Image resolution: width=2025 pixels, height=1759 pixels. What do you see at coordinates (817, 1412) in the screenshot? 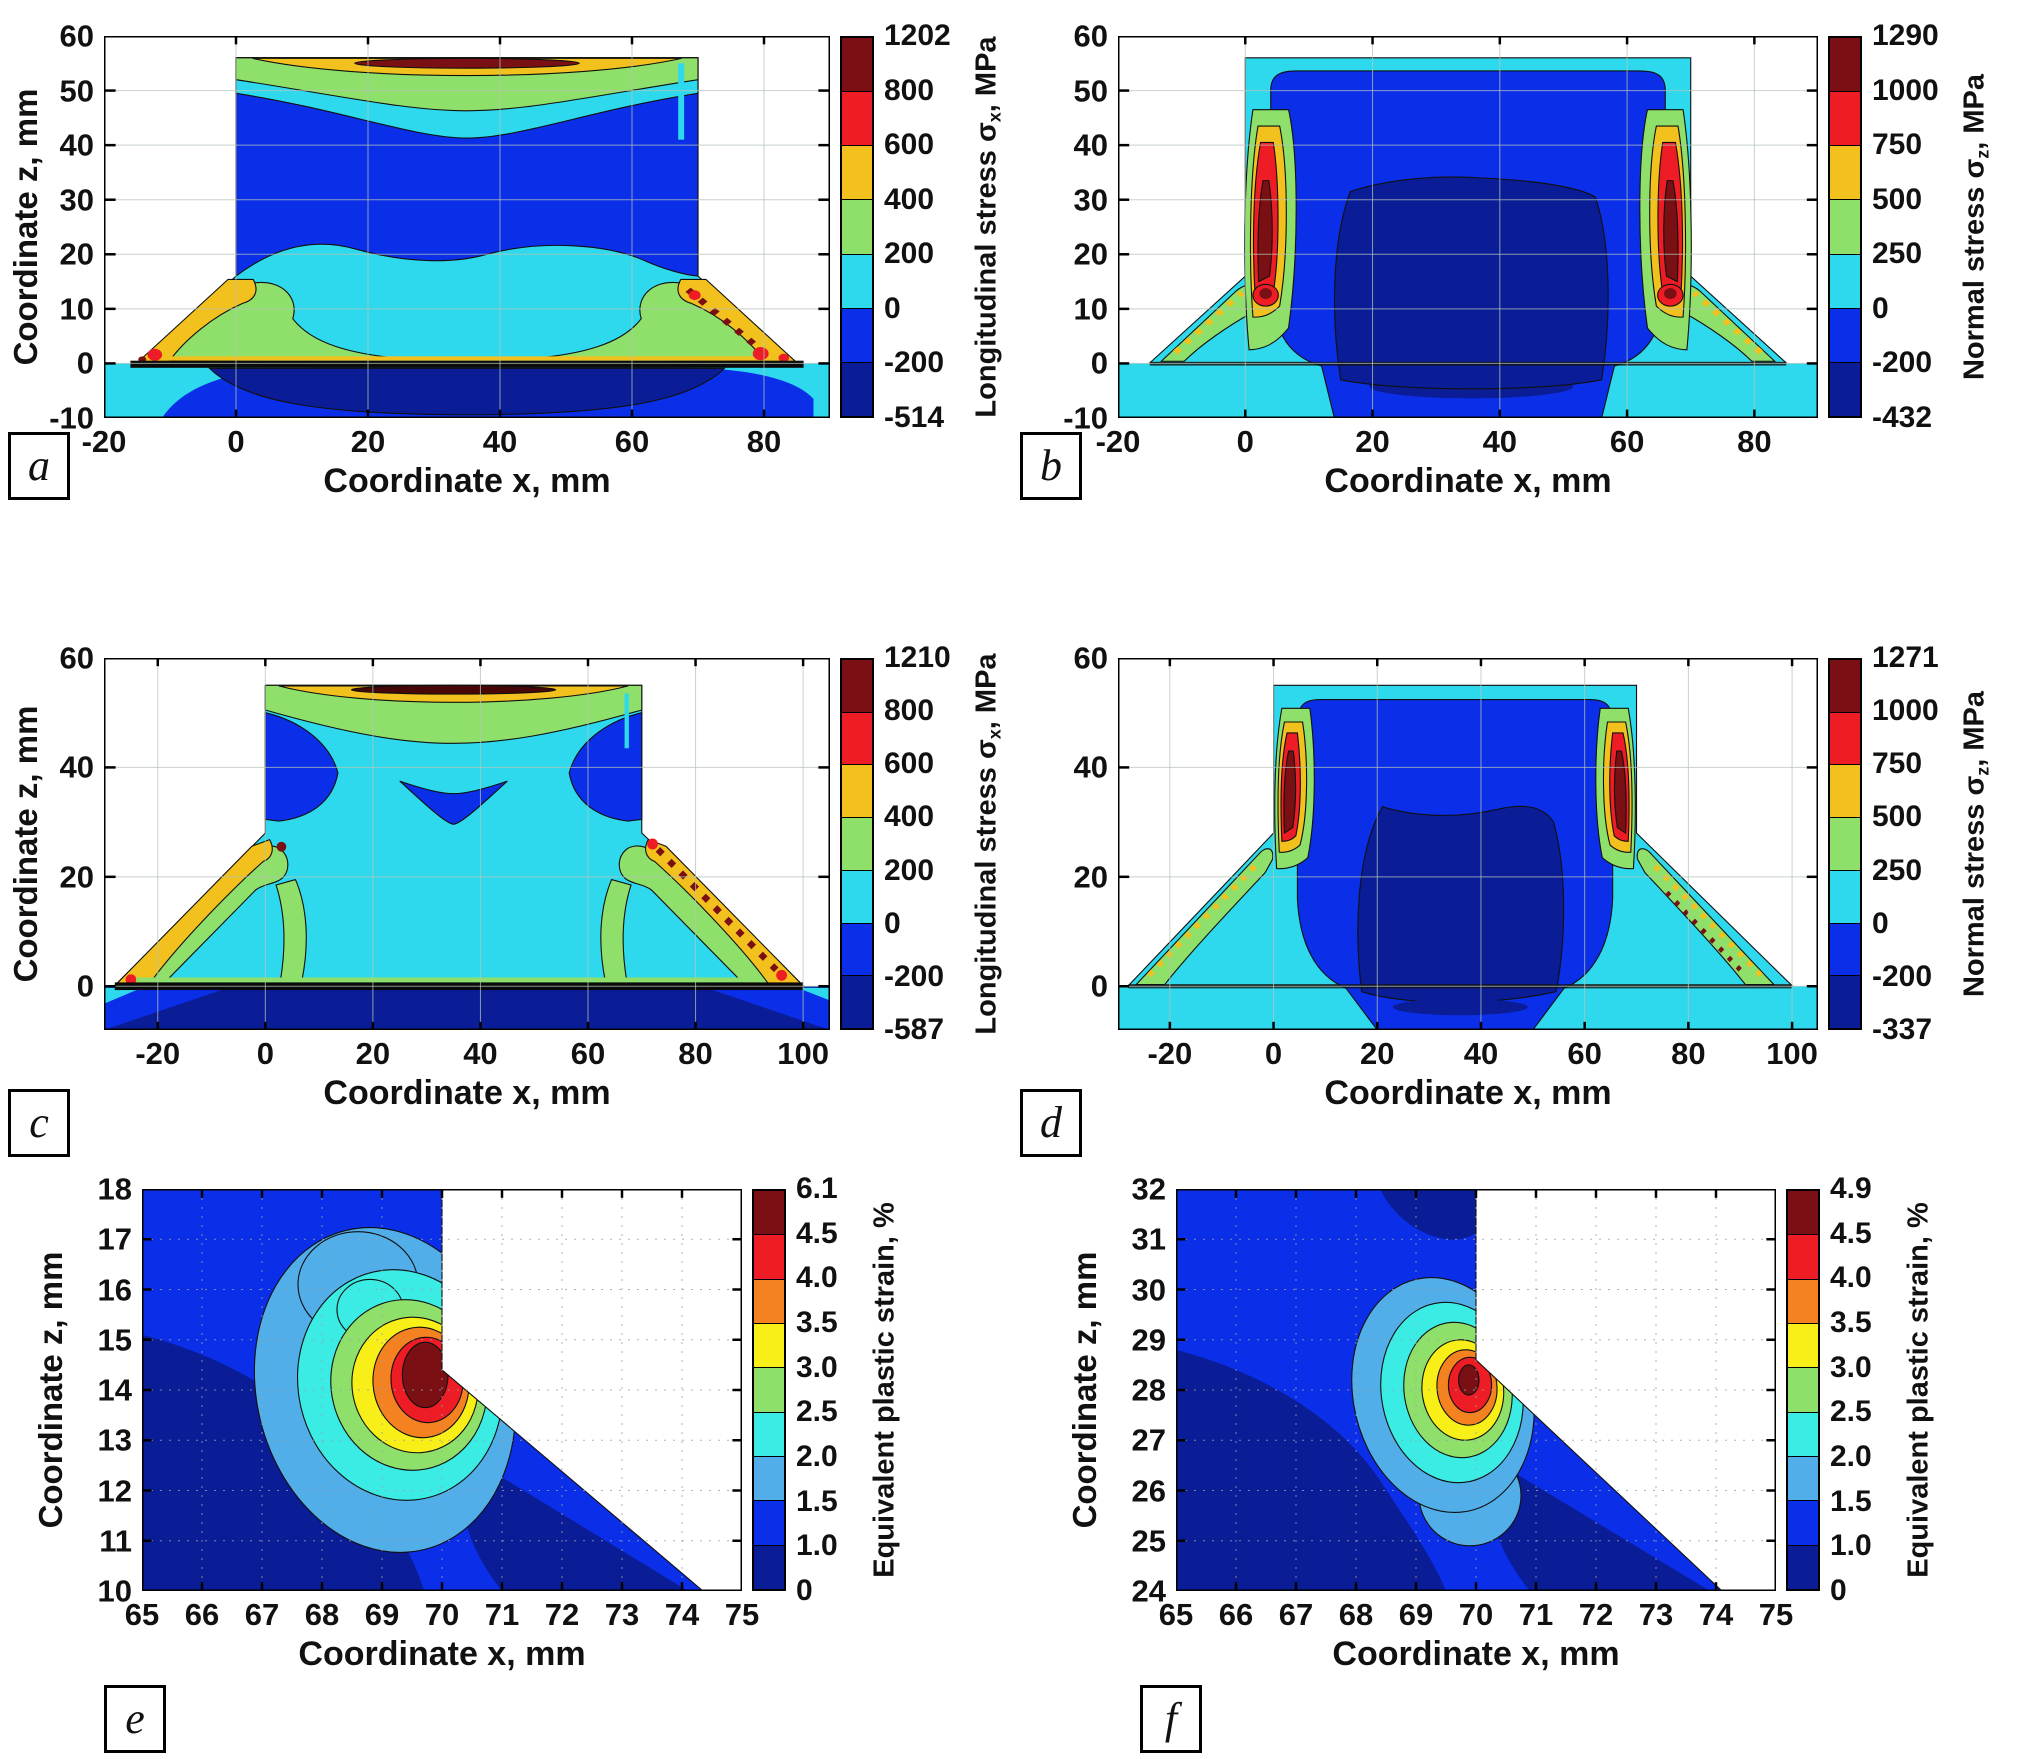
I see `colorbar-tick-label: 2.5` at bounding box center [817, 1412].